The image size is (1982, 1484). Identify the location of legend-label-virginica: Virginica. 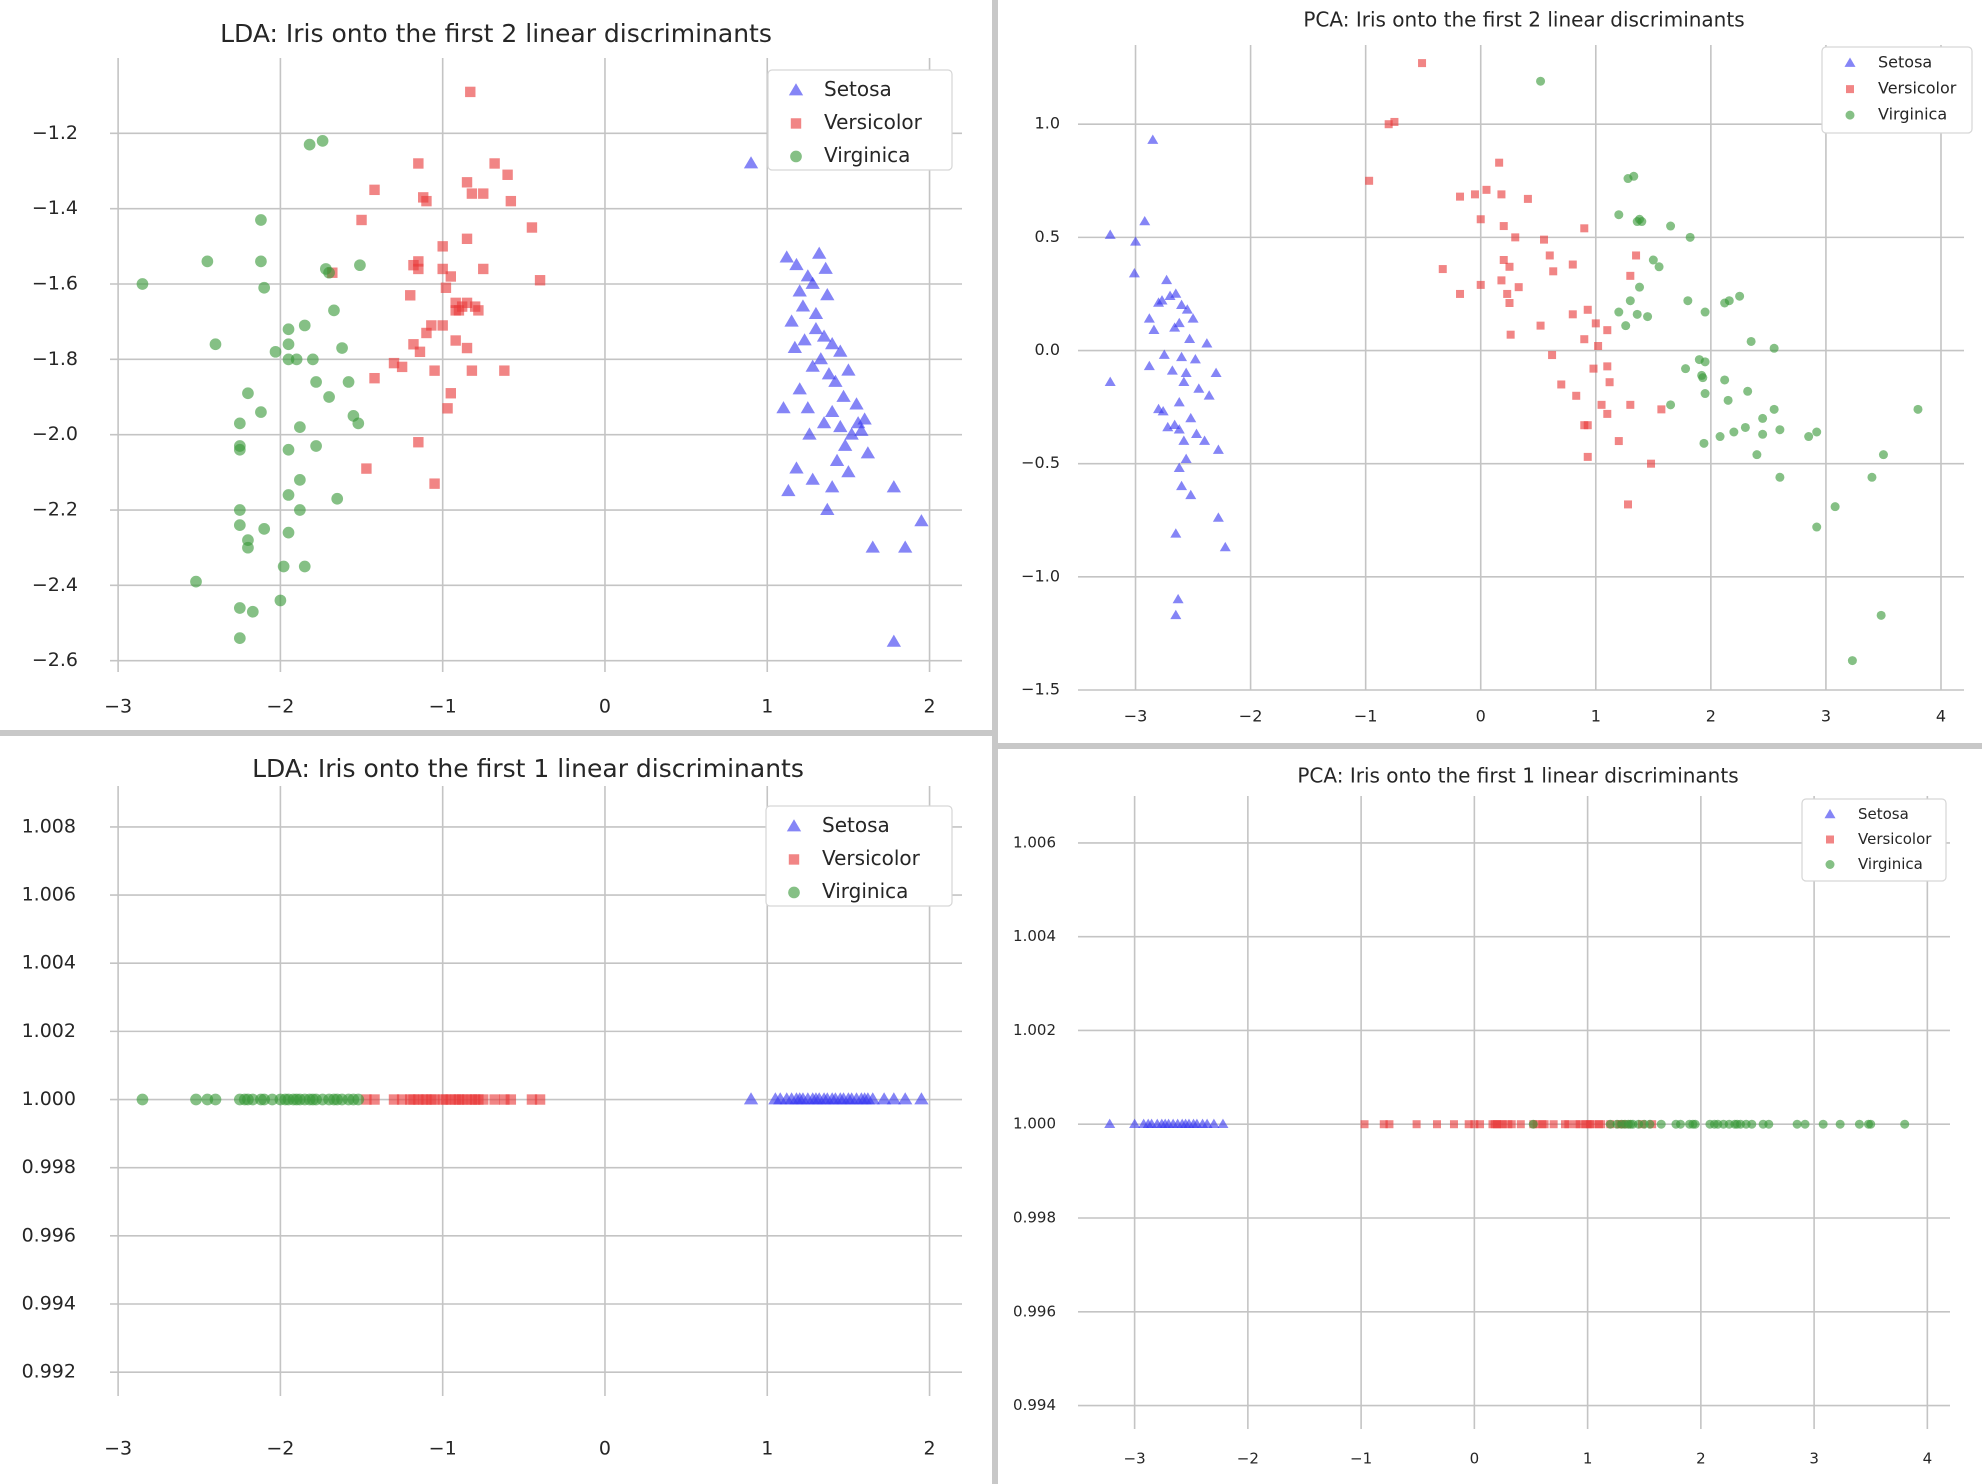
(1912, 114).